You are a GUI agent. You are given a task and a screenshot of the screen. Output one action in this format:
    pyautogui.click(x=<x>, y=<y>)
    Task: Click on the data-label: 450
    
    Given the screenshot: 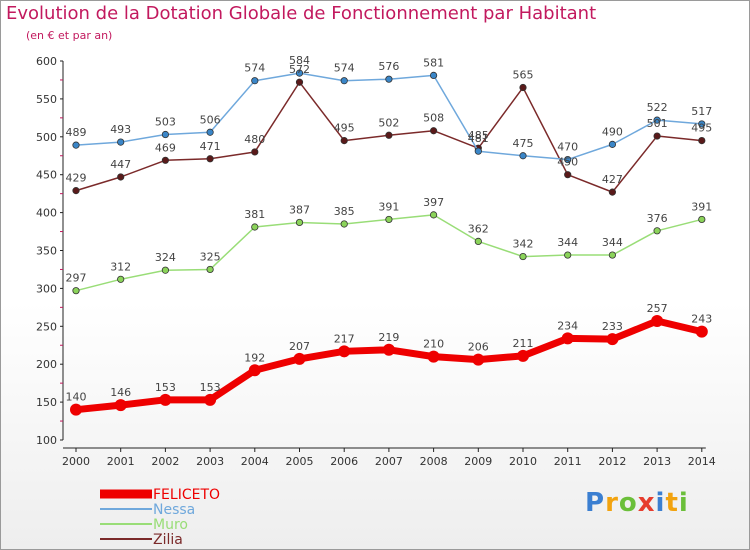 What is the action you would take?
    pyautogui.click(x=567, y=162)
    